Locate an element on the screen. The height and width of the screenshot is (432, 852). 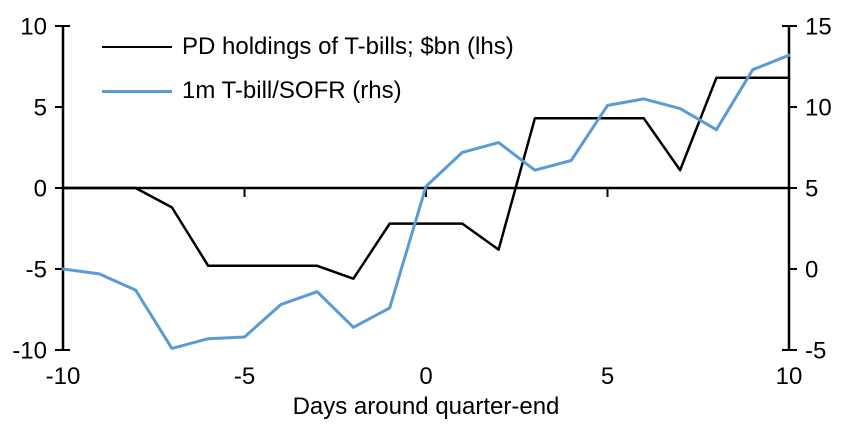
x-tick-label: 5 is located at coordinates (607, 376).